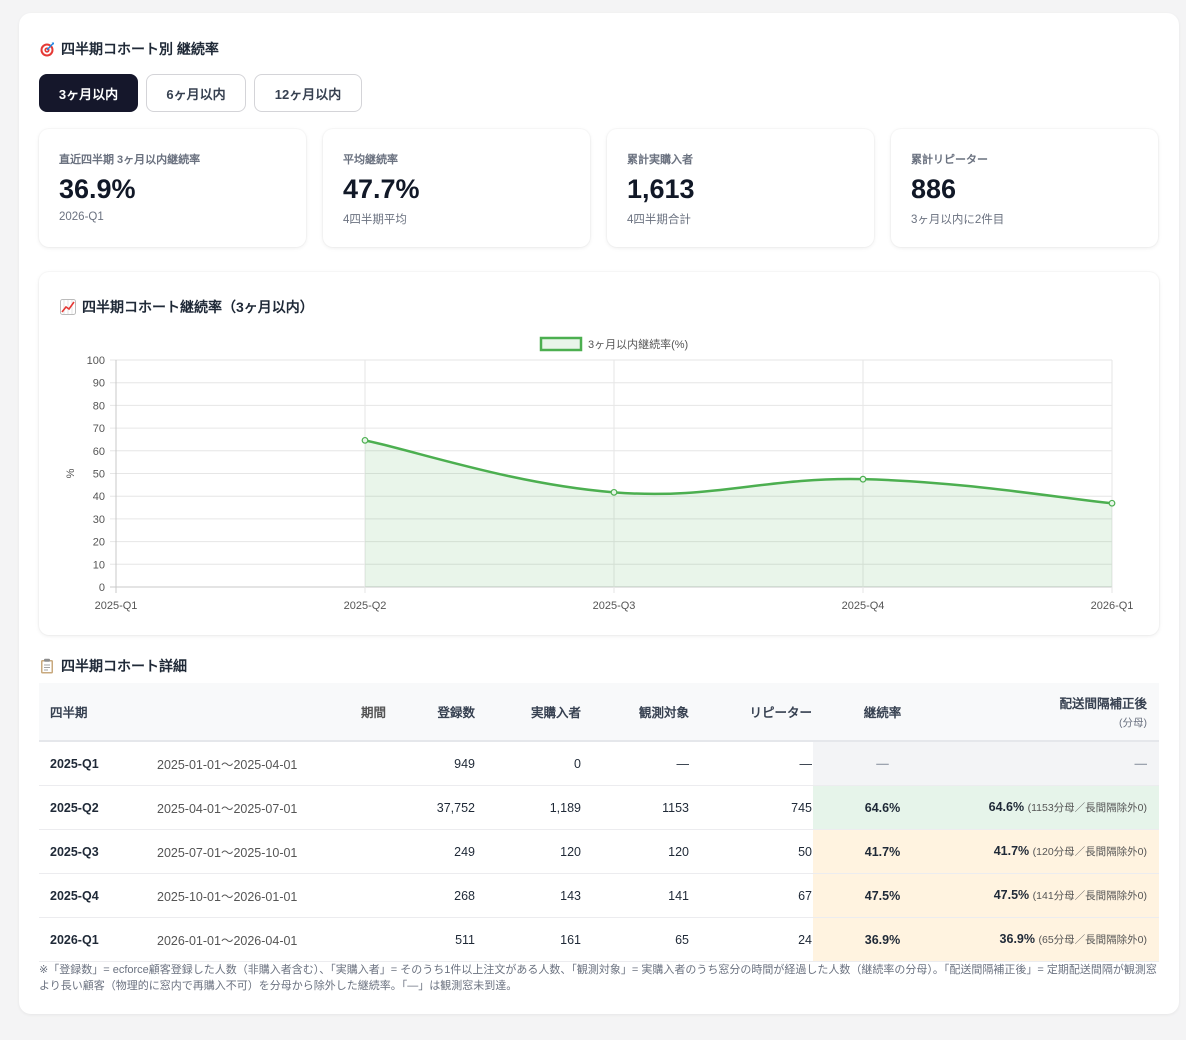 Image resolution: width=1186 pixels, height=1040 pixels. Describe the element at coordinates (431, 895) in the screenshot. I see `cell-registered: 268` at that location.